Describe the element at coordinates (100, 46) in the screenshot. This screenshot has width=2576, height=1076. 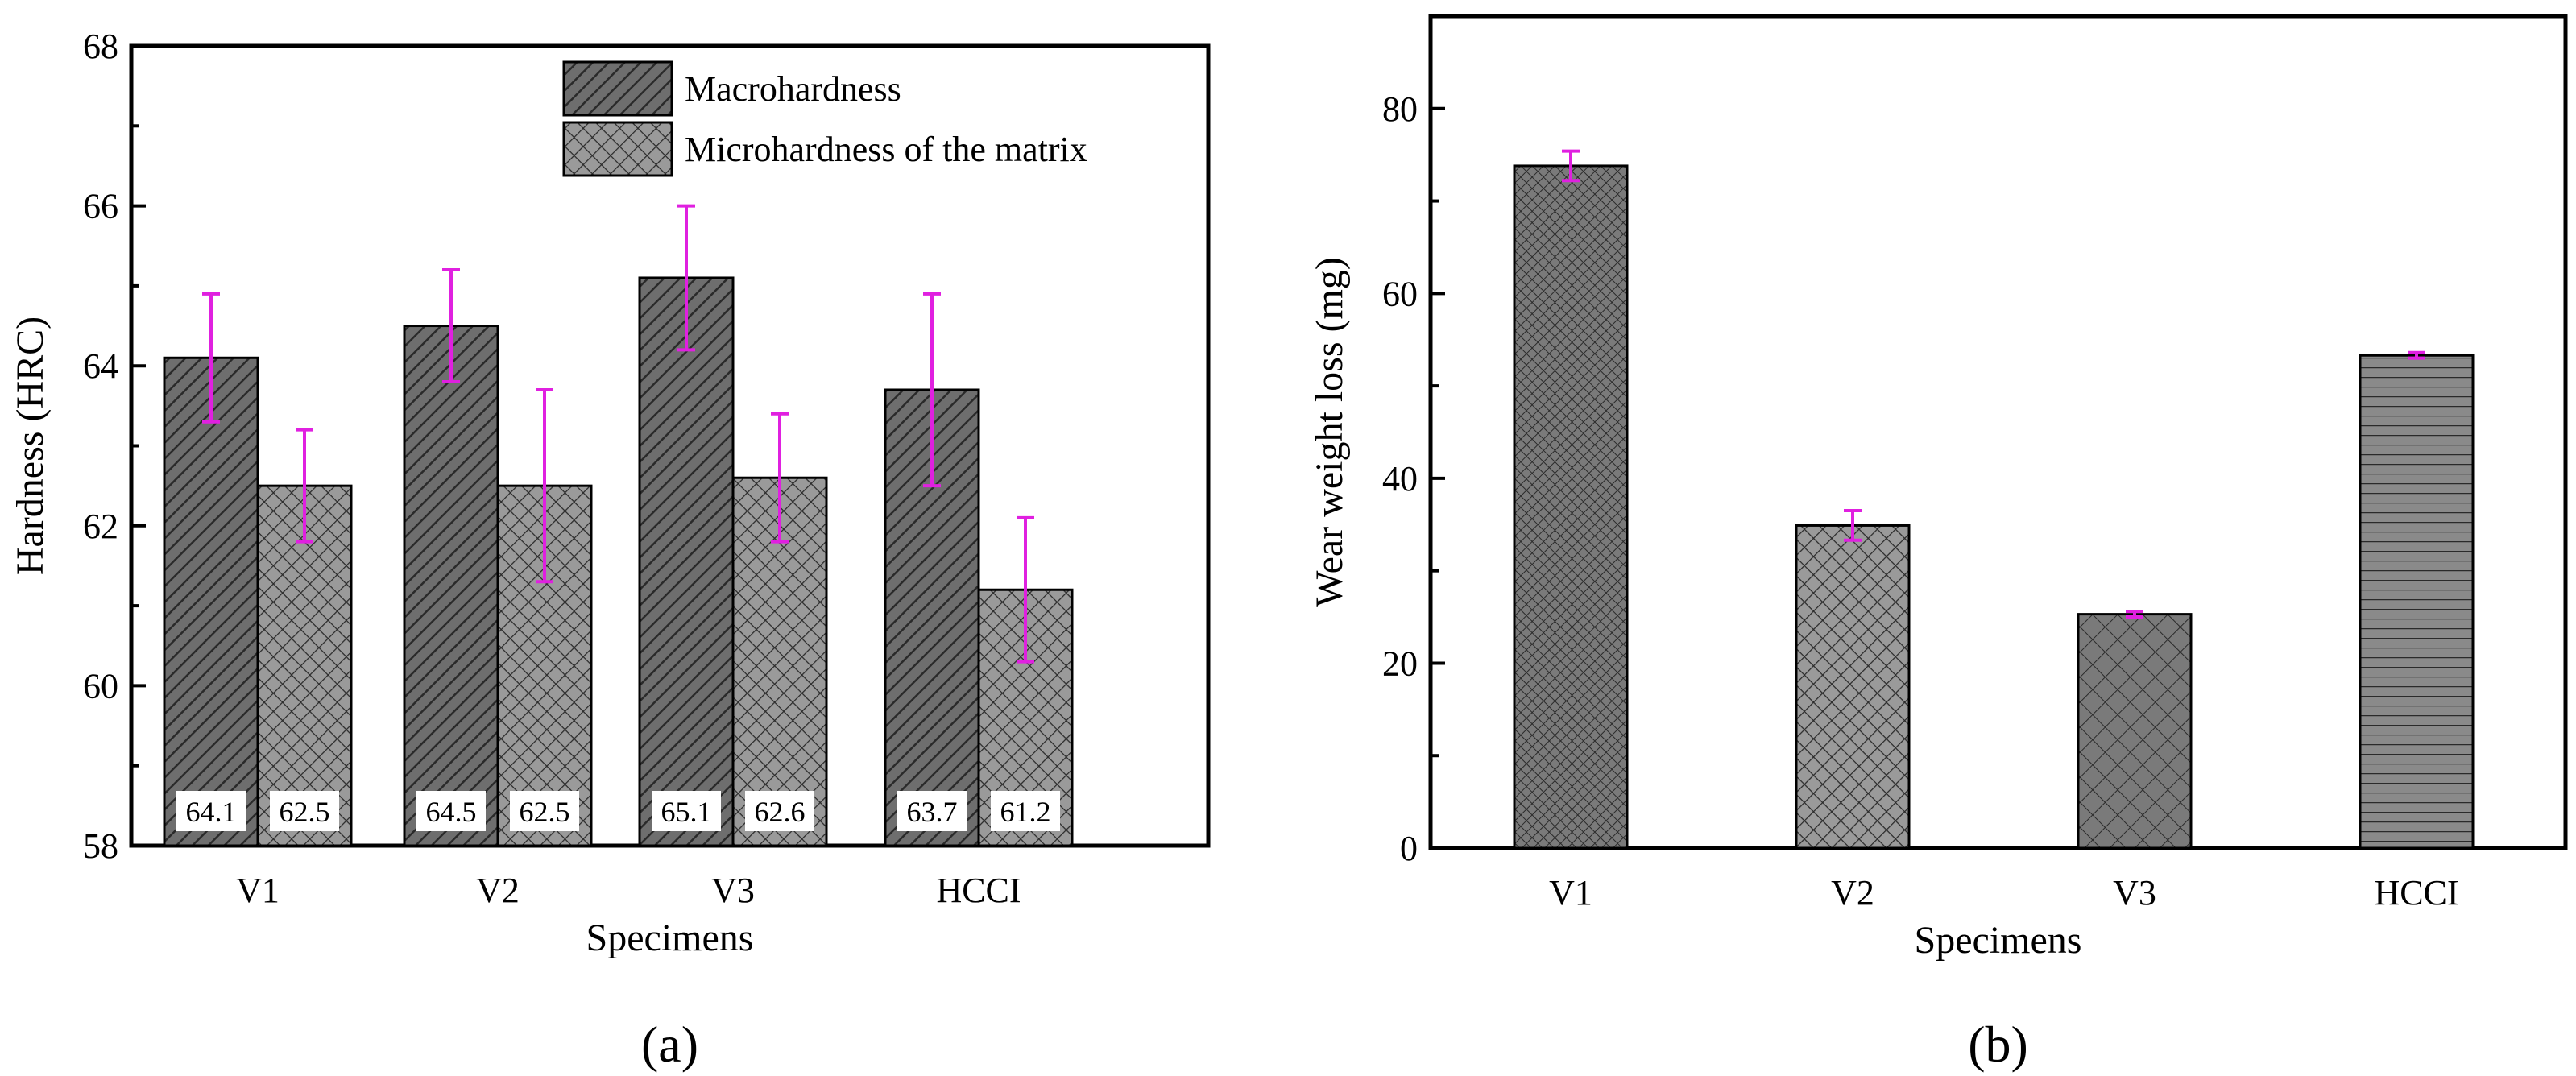
I see `y-tick-label: 68` at that location.